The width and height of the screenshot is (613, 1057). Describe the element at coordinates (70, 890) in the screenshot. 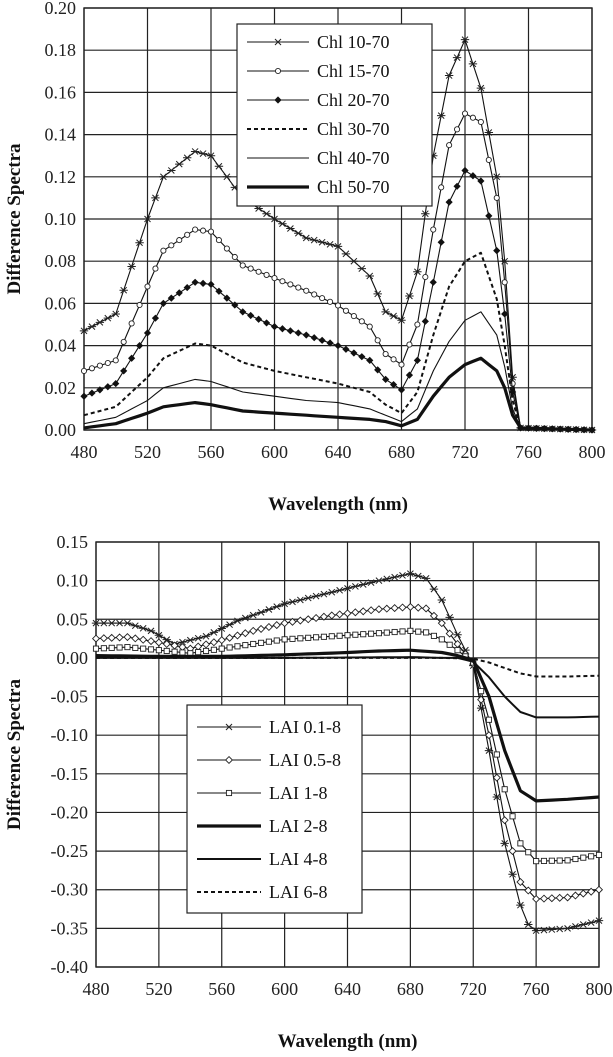

I see `y-tick-label: -0.30` at that location.